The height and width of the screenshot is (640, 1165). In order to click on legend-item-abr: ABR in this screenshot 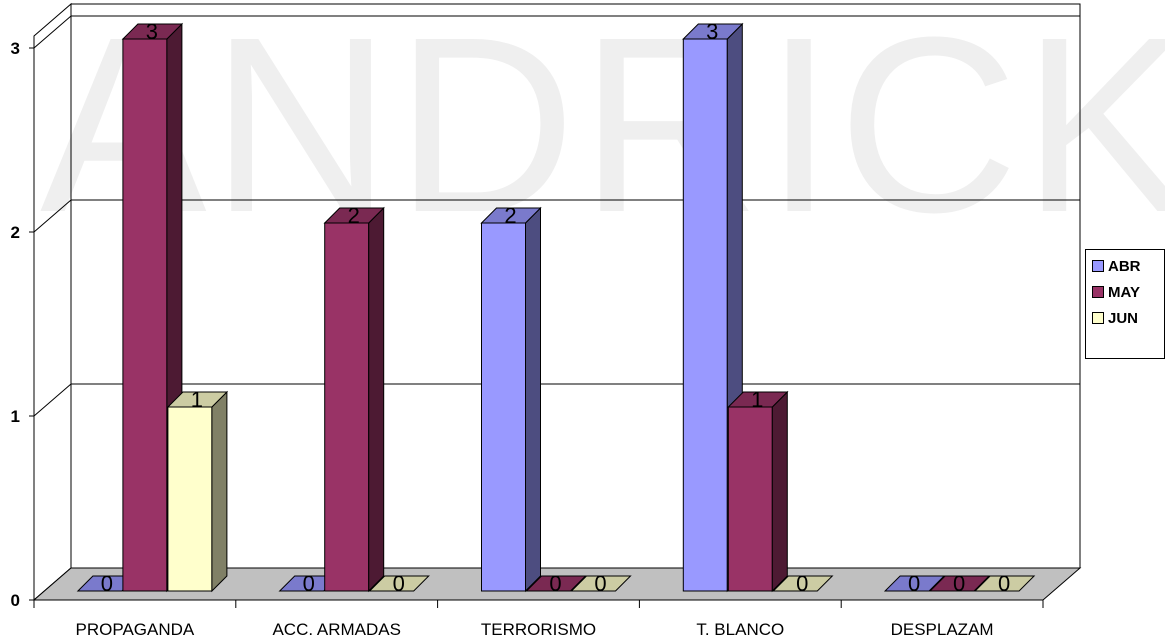, I will do `click(1116, 266)`.